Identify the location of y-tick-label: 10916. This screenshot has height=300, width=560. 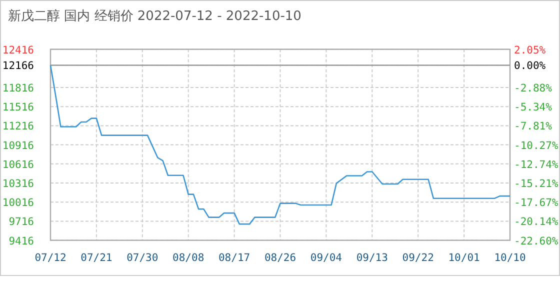
(18, 146).